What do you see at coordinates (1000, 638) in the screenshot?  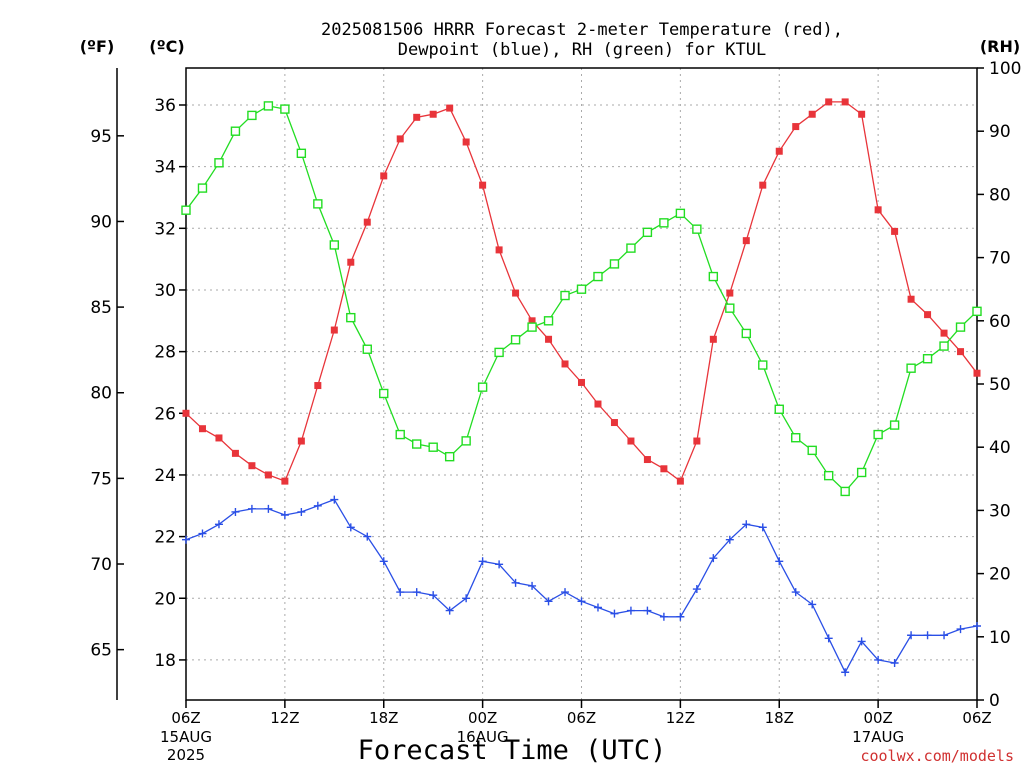 I see `rh-tick-label: 10` at bounding box center [1000, 638].